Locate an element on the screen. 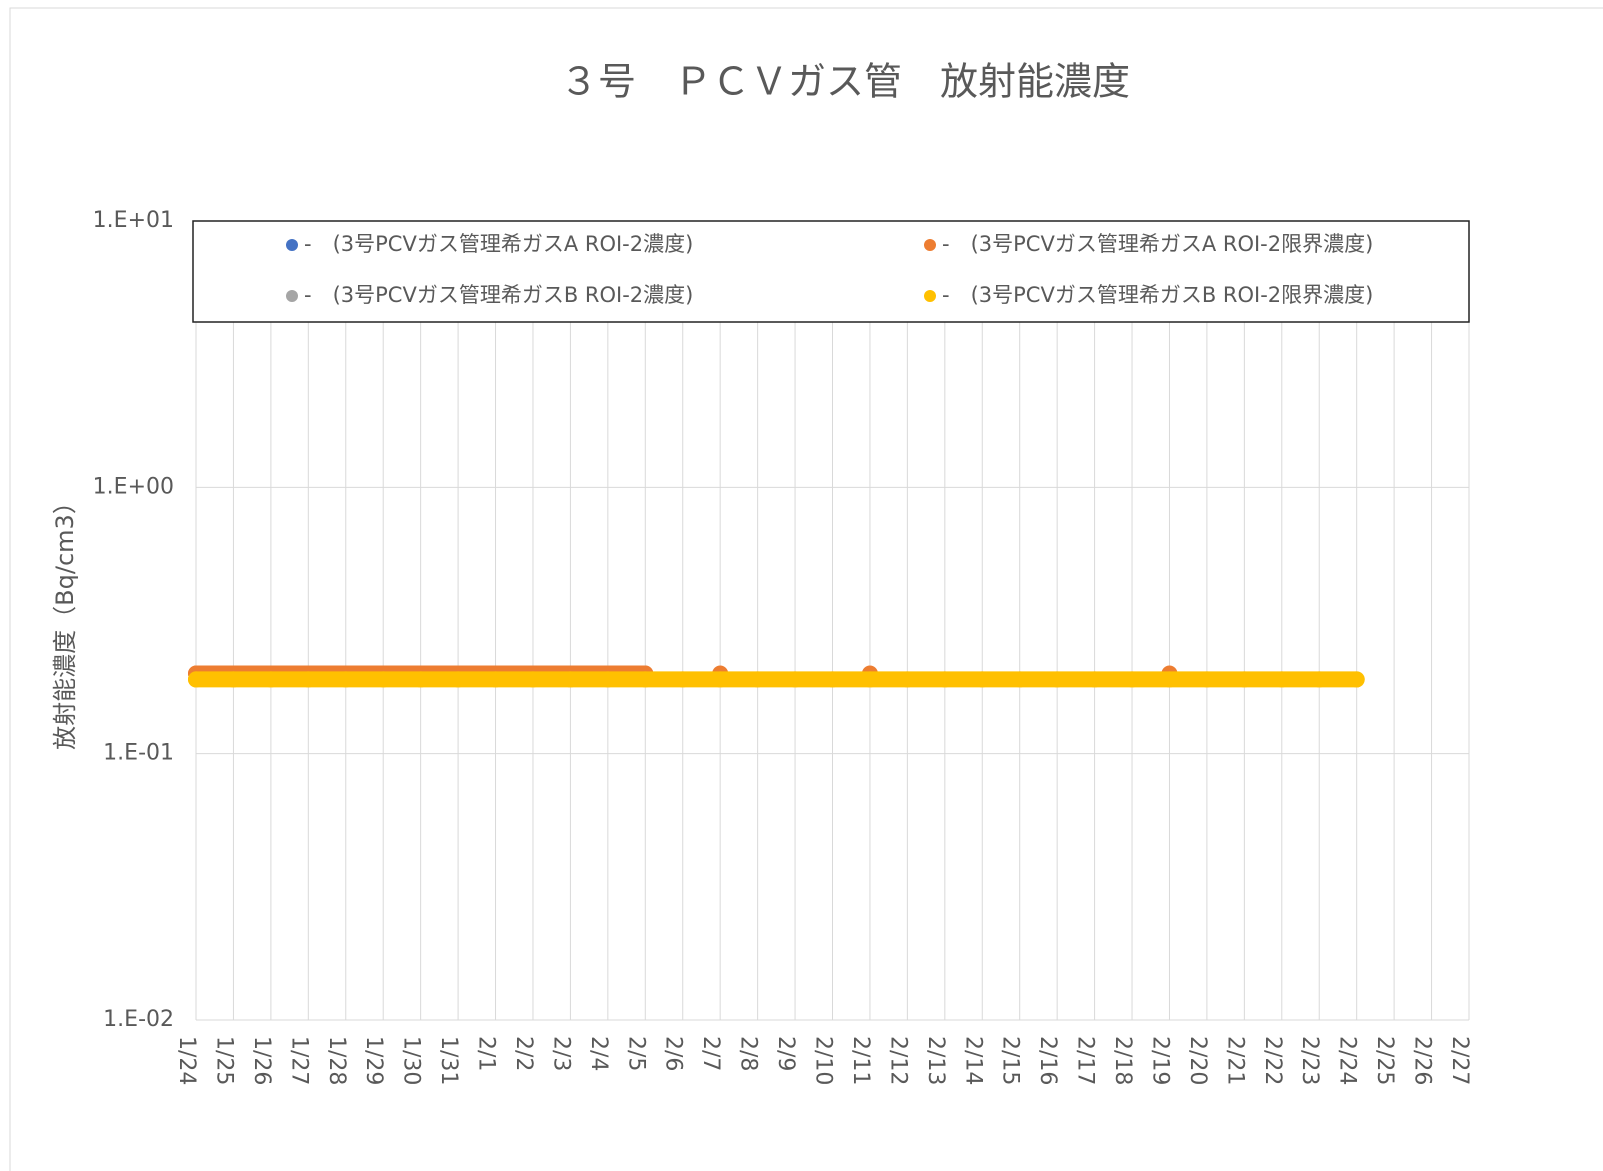  legend-label: - (3号PCVガス管理希ガスB ROI-2限界濃度) is located at coordinates (1157, 295).